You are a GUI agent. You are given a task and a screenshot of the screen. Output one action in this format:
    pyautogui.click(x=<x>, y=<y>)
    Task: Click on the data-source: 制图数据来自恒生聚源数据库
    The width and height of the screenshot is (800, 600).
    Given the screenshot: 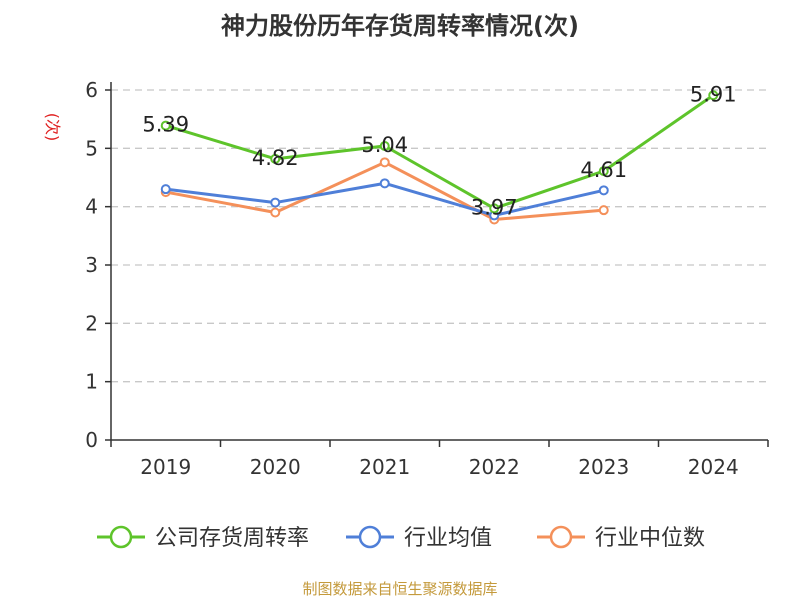 What is the action you would take?
    pyautogui.click(x=400, y=589)
    